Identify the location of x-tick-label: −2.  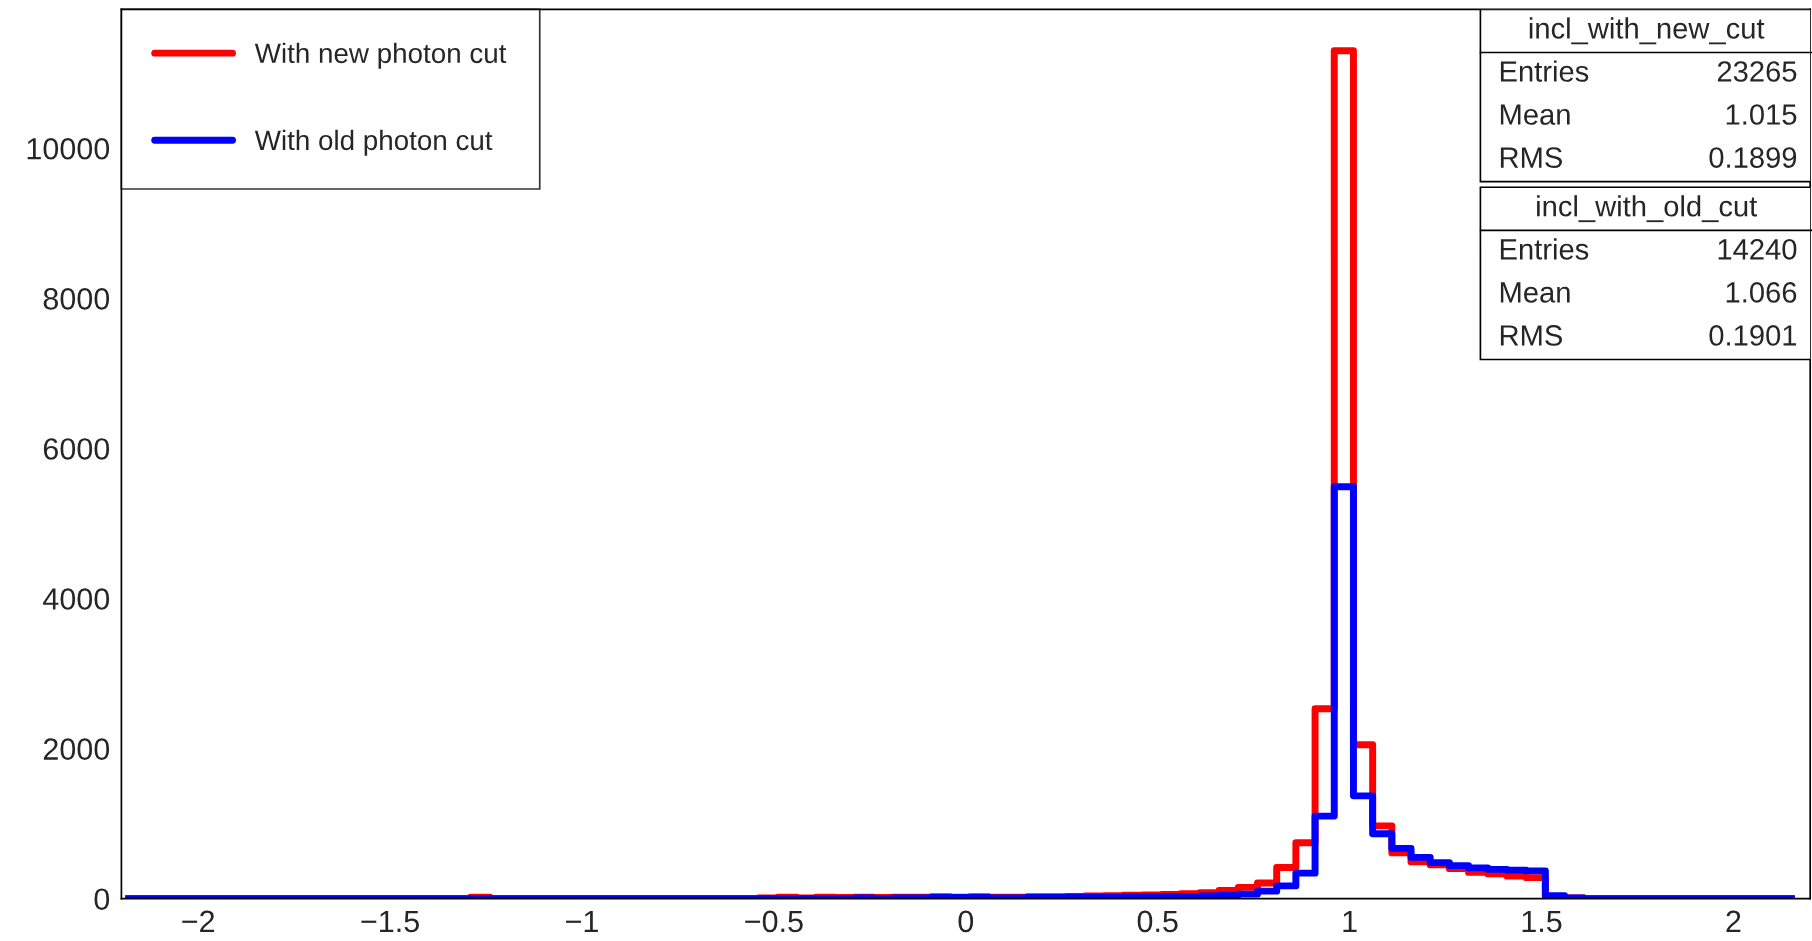
(198, 921).